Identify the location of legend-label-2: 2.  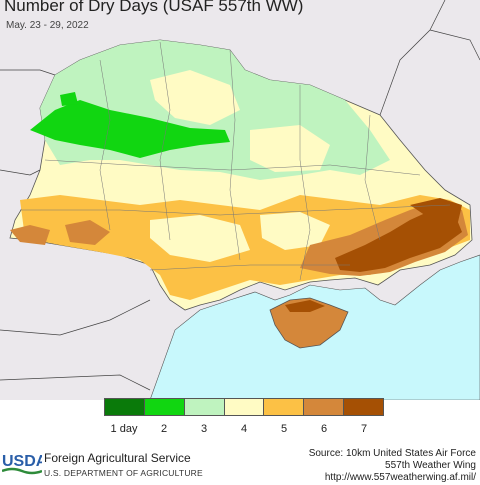
(164, 429).